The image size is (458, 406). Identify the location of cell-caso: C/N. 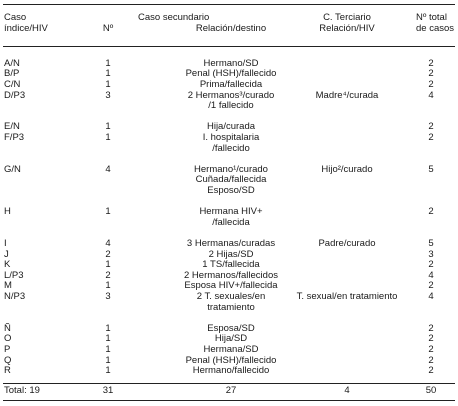
(12, 85).